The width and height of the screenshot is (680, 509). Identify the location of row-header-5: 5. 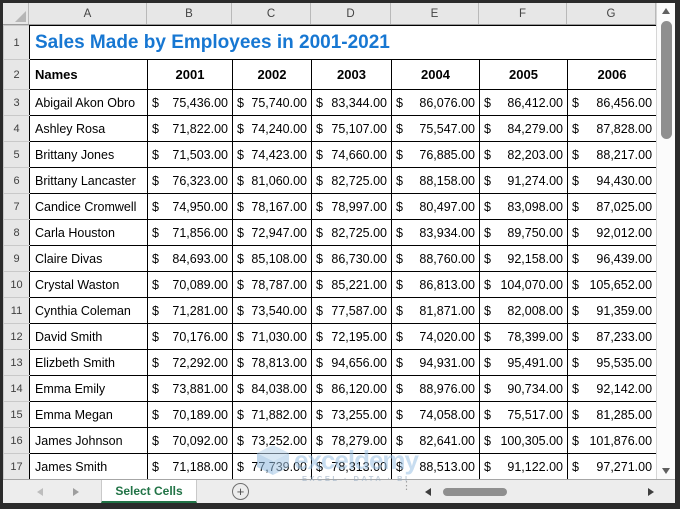
(16, 154).